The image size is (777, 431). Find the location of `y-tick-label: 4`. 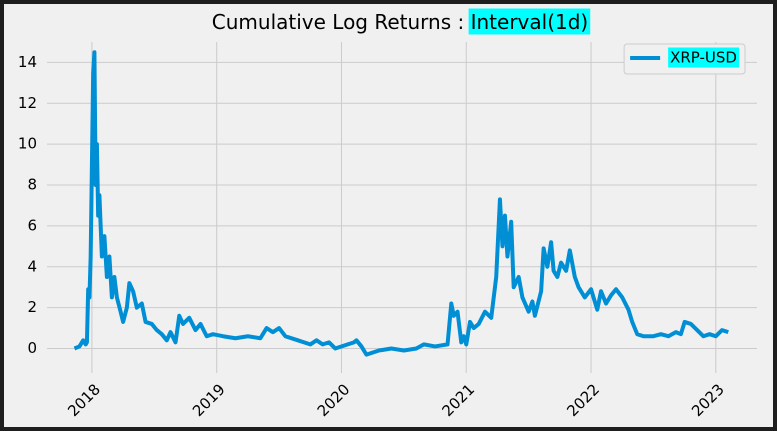

y-tick-label: 4 is located at coordinates (32, 266).